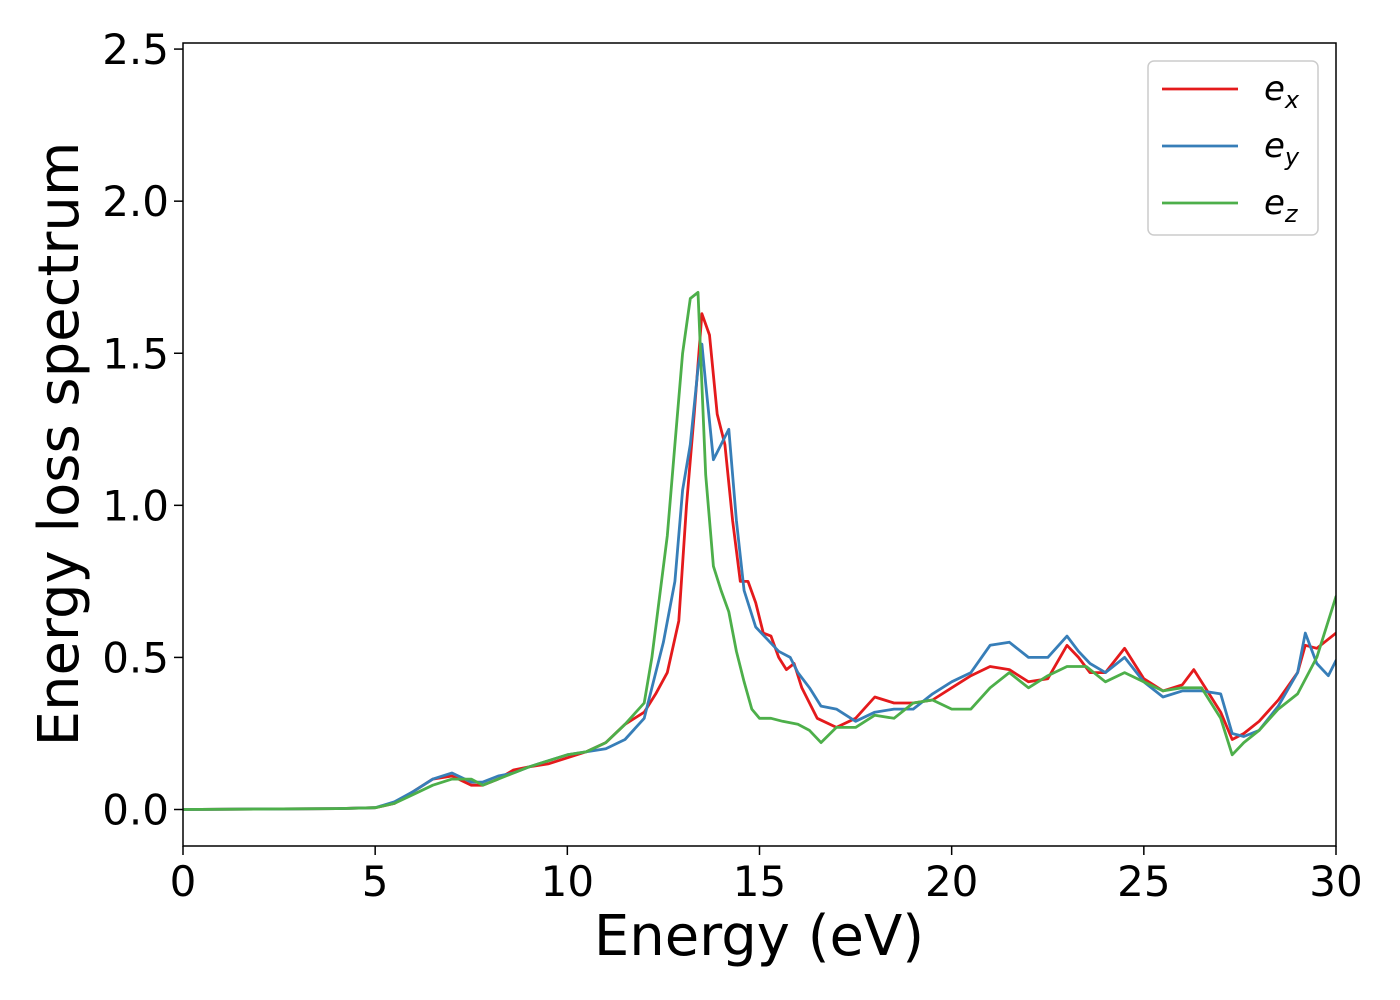  Describe the element at coordinates (142, 430) in the screenshot. I see `y-axis: 0.0 0.5 1.0 1.5 2.0 2.5` at that location.